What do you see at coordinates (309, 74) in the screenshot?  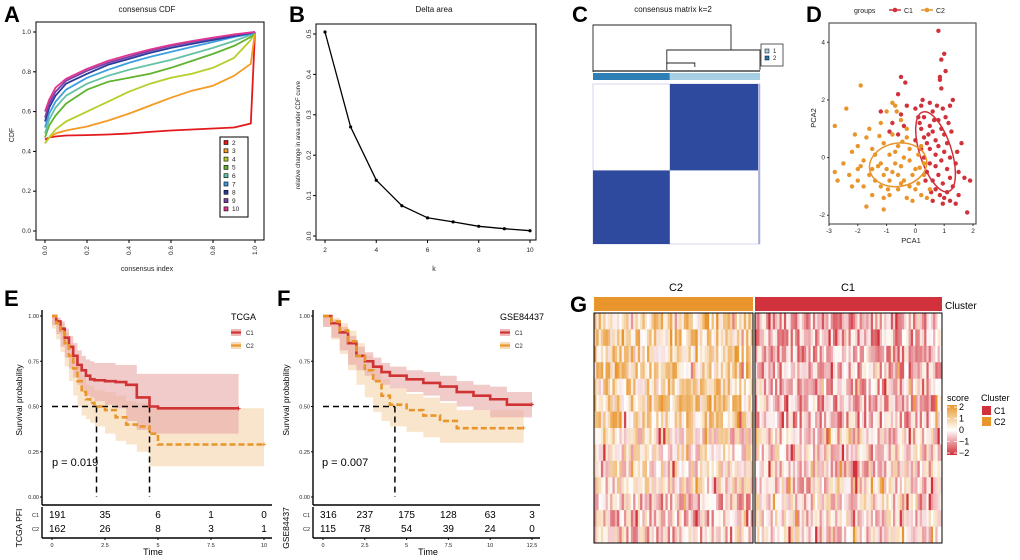 I see `y-tick-label: 0.4` at bounding box center [309, 74].